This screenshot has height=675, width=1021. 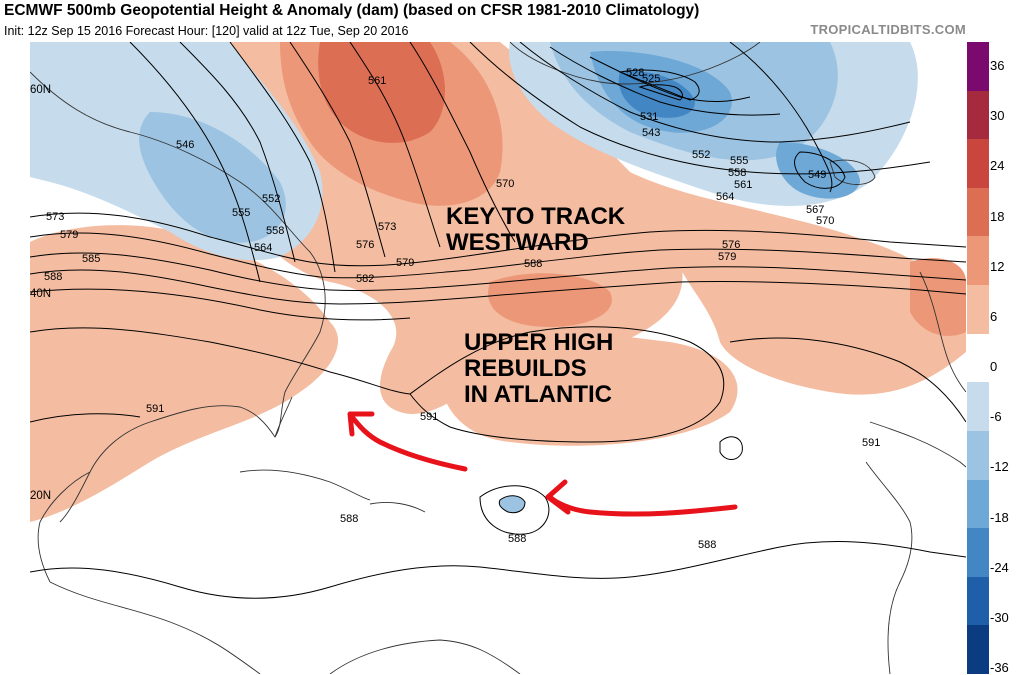 I want to click on contour-label: 528, so click(x=635, y=73).